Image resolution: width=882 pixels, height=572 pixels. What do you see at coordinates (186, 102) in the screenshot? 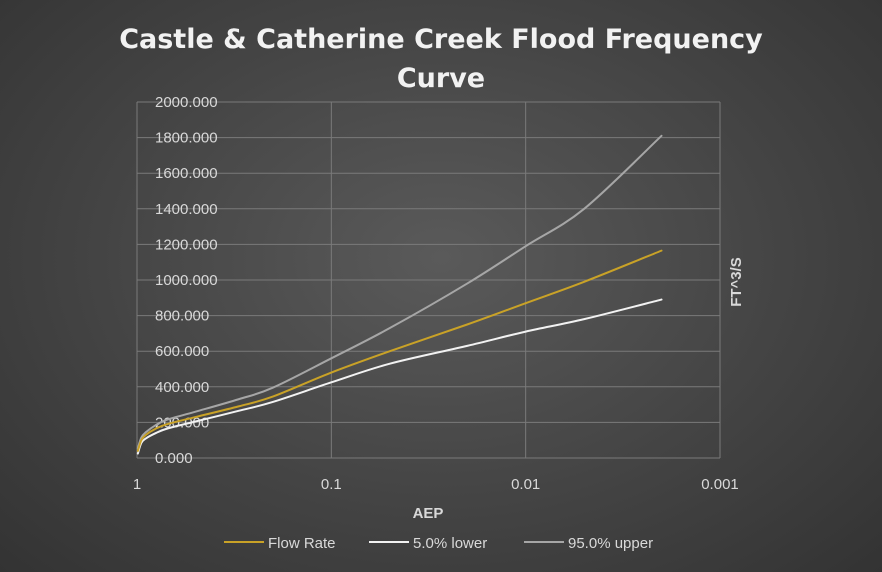
I see `y-tick-label: 2000.000` at bounding box center [186, 102].